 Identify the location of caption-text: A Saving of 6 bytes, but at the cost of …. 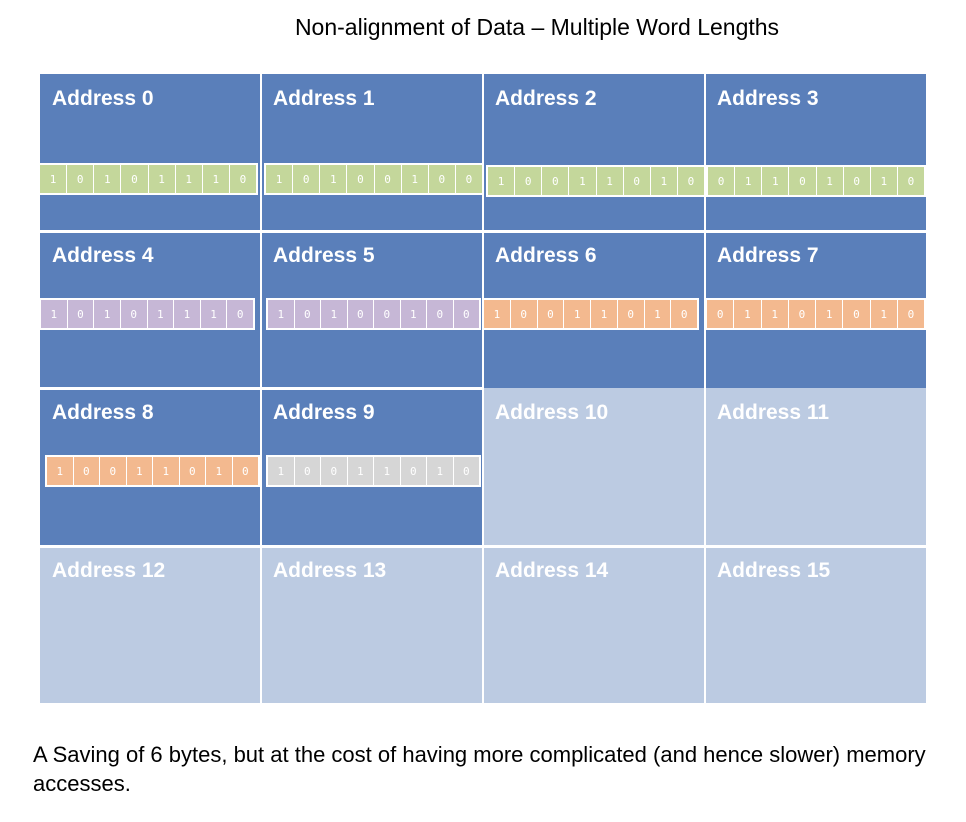
(479, 769).